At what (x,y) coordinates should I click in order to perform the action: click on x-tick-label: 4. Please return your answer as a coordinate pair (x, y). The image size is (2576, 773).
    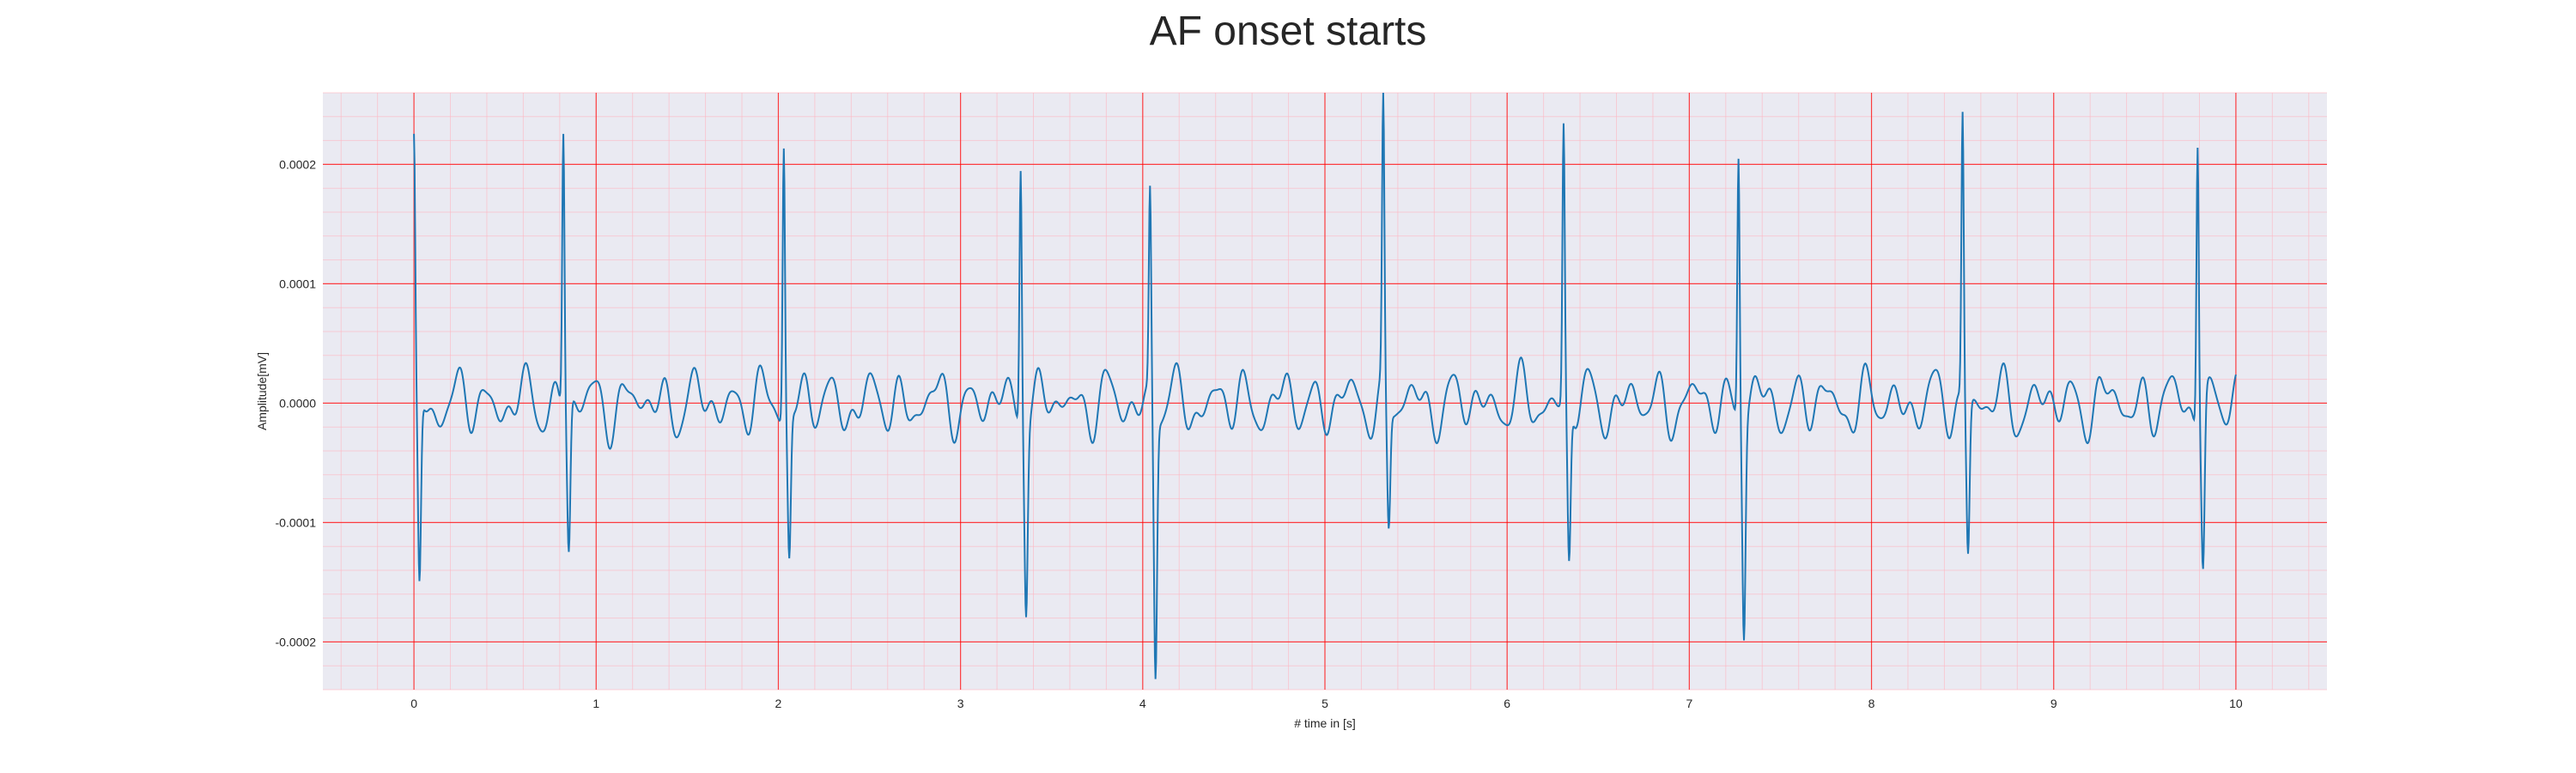
    Looking at the image, I should click on (1142, 703).